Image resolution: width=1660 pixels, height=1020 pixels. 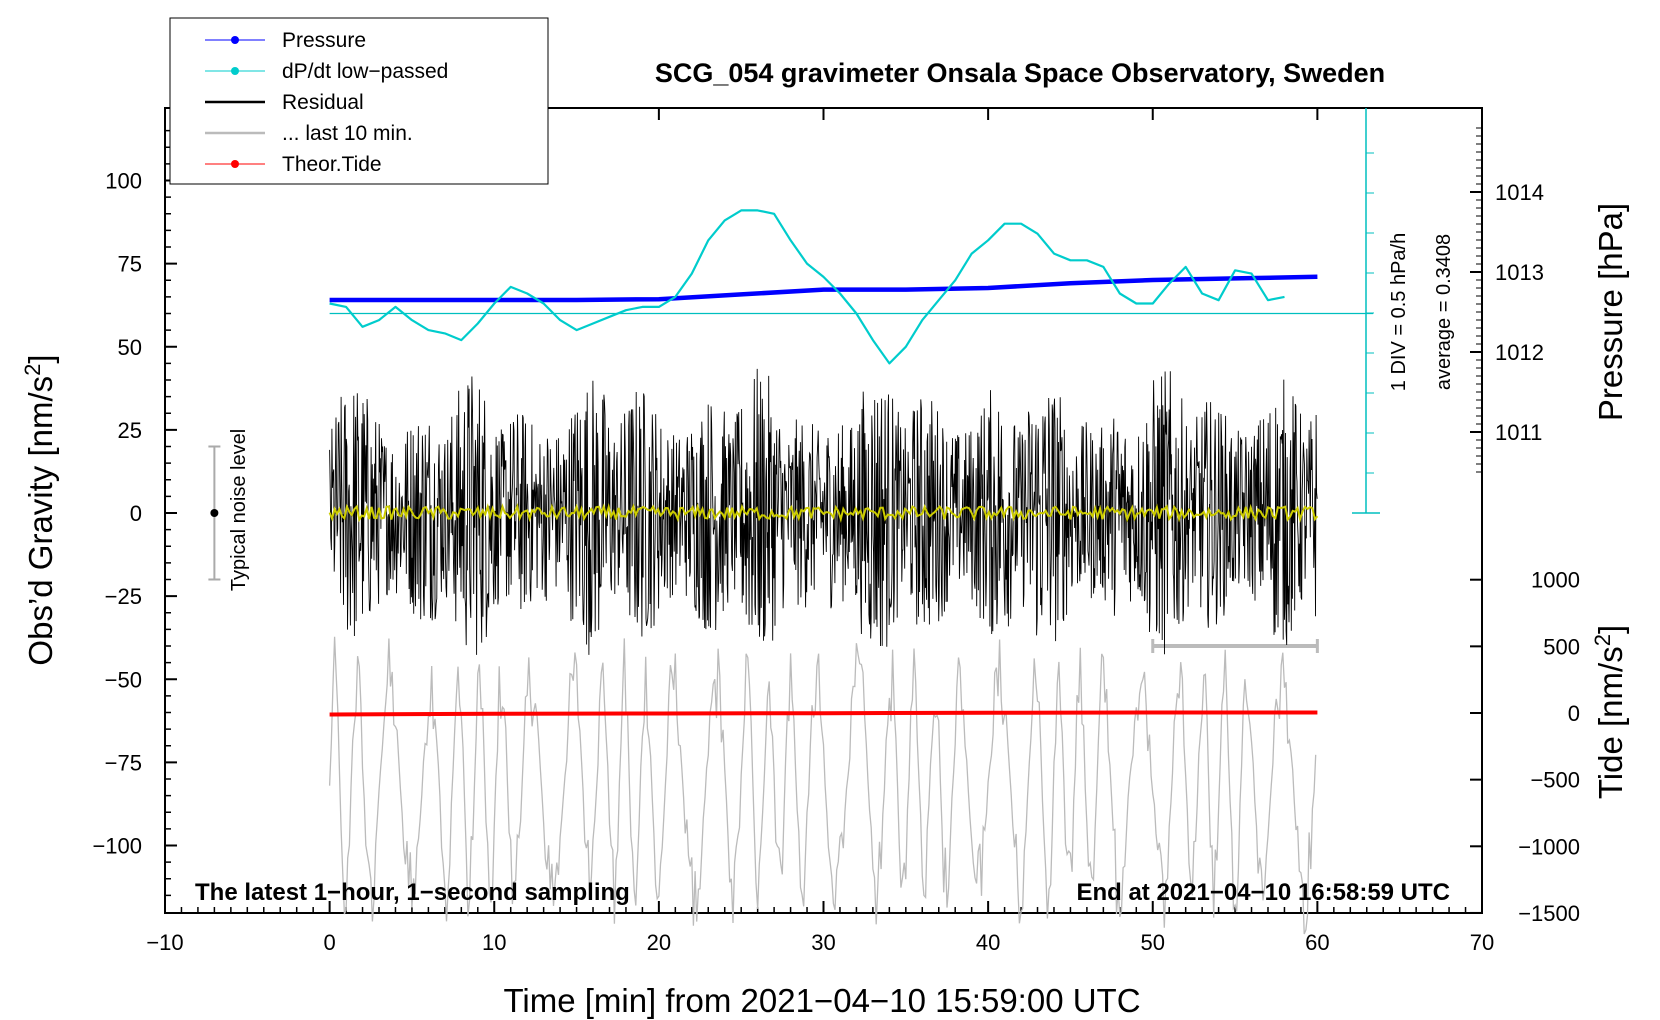 What do you see at coordinates (1519, 272) in the screenshot?
I see `pressure-tick-label: 1013` at bounding box center [1519, 272].